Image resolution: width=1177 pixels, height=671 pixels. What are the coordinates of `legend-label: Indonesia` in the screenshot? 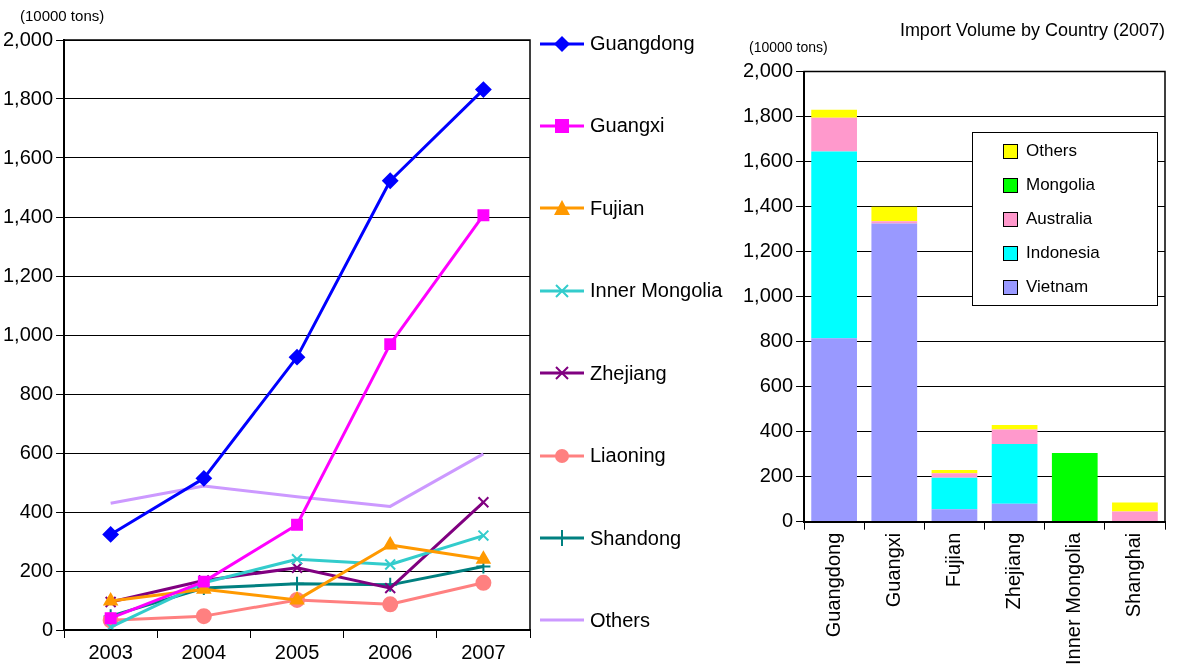 It's located at (1063, 253).